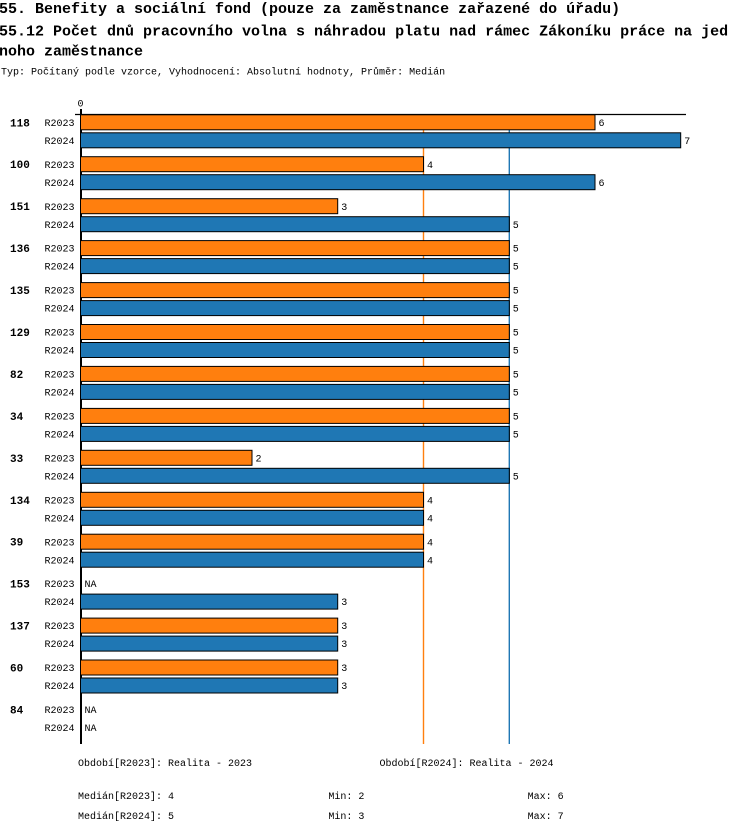 The image size is (750, 839). I want to click on svg-text: 129, so click(20, 334).